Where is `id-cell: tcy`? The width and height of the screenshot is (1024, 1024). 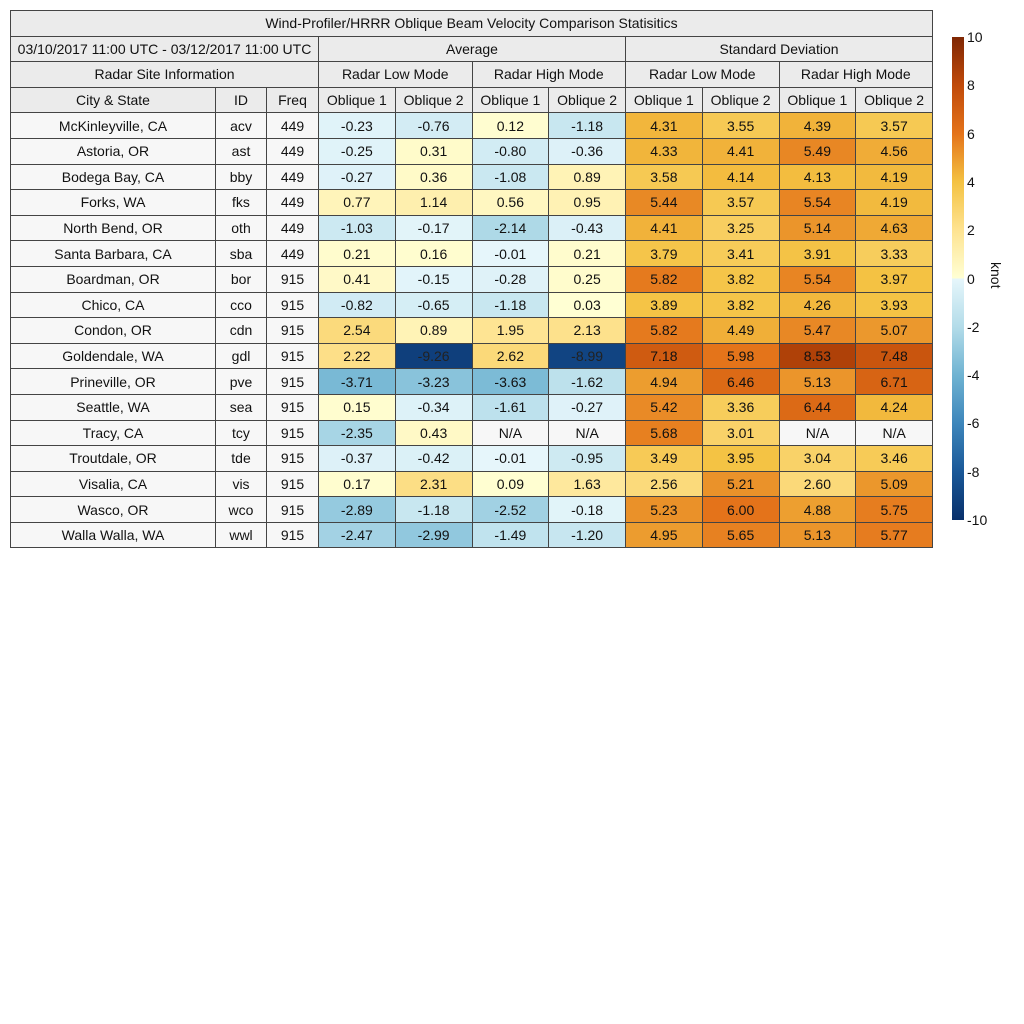 id-cell: tcy is located at coordinates (241, 433).